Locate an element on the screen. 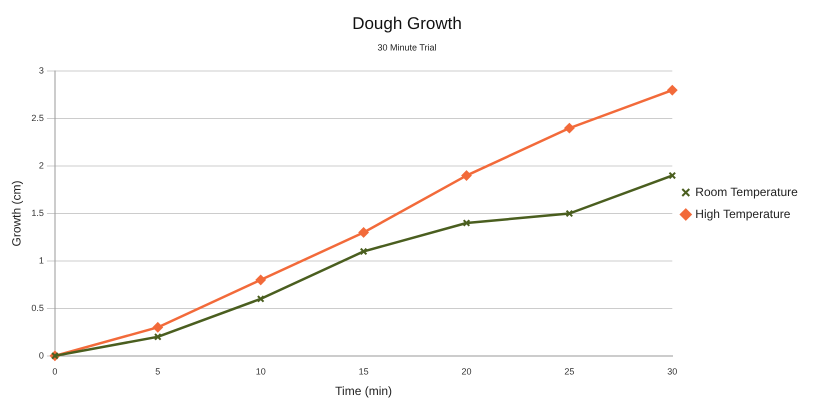  y-tick-label: 1.5 is located at coordinates (37, 213).